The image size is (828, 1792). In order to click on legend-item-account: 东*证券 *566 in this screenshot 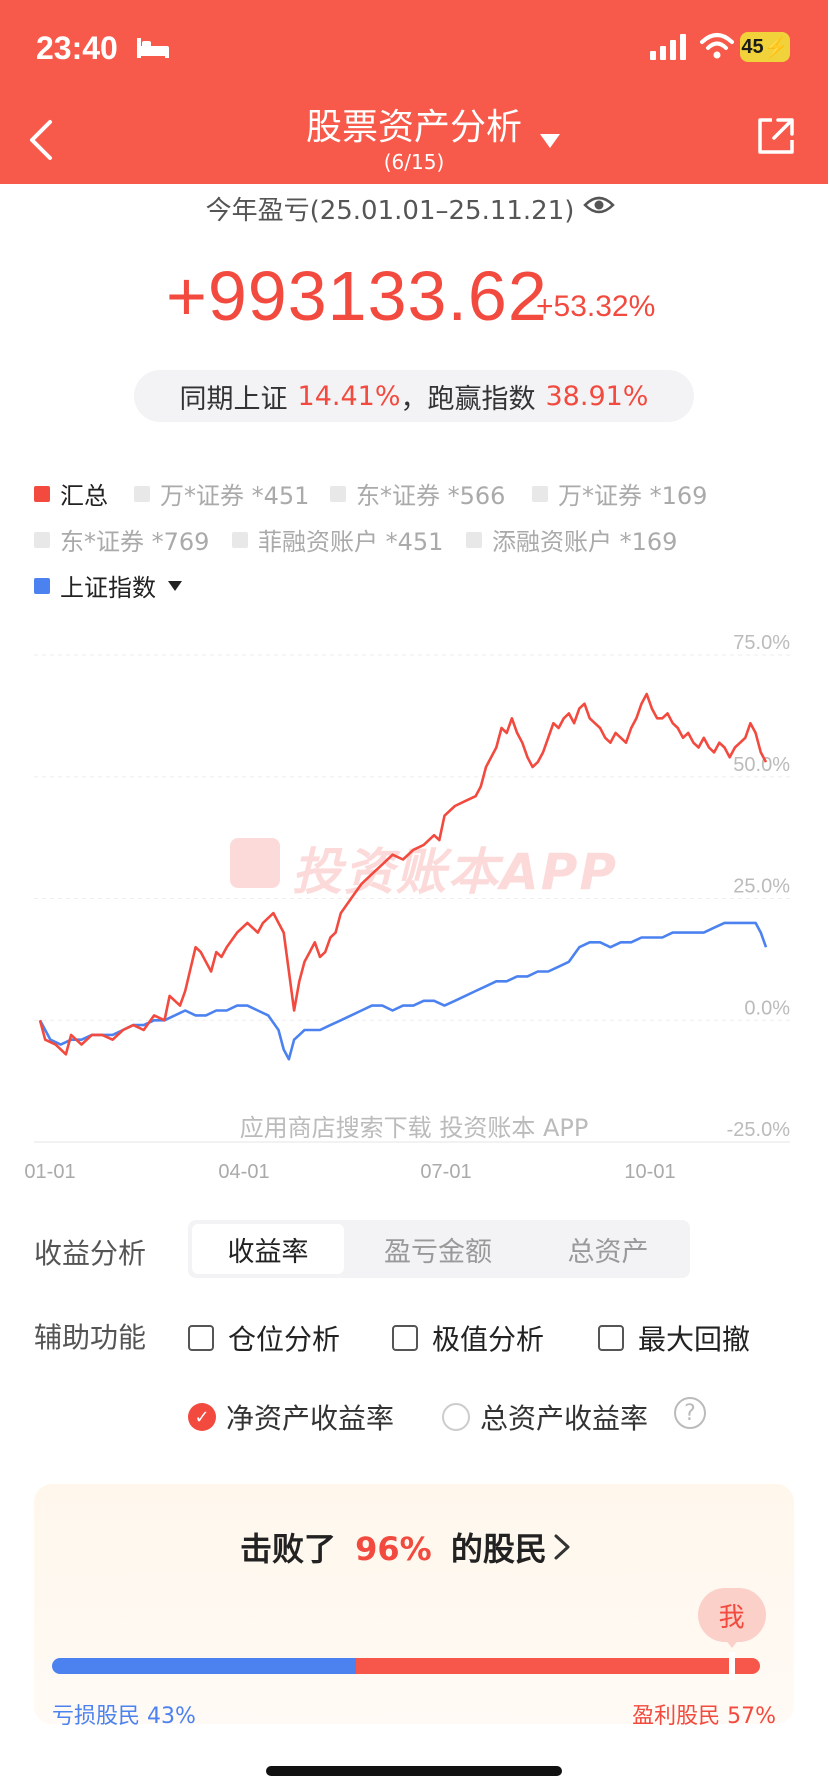, I will do `click(417, 493)`.